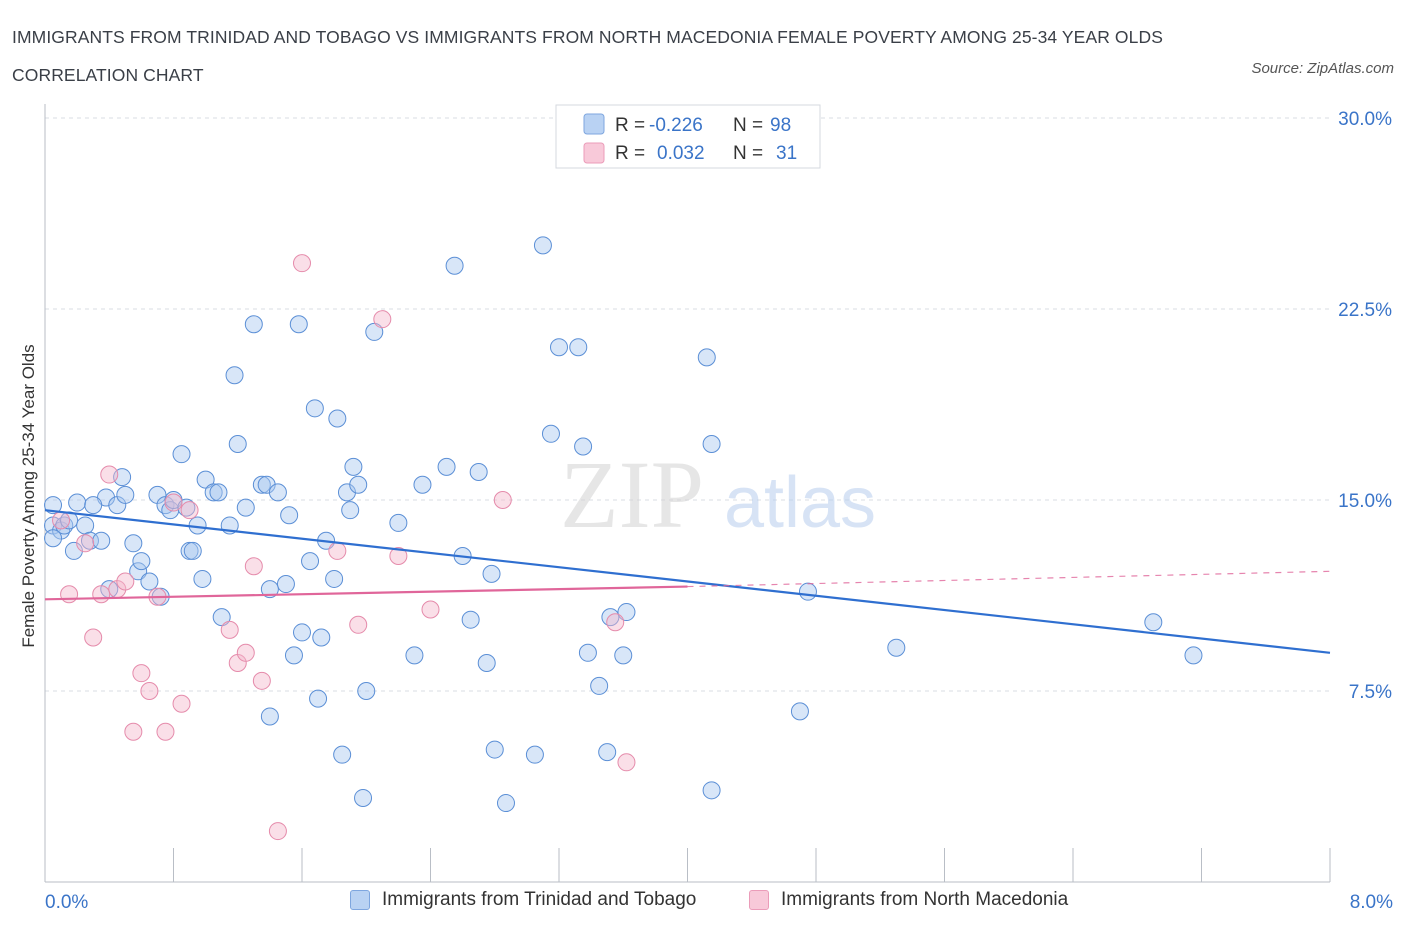 Image resolution: width=1406 pixels, height=930 pixels. Describe the element at coordinates (66, 902) in the screenshot. I see `x-tick-label: 0.0%` at that location.